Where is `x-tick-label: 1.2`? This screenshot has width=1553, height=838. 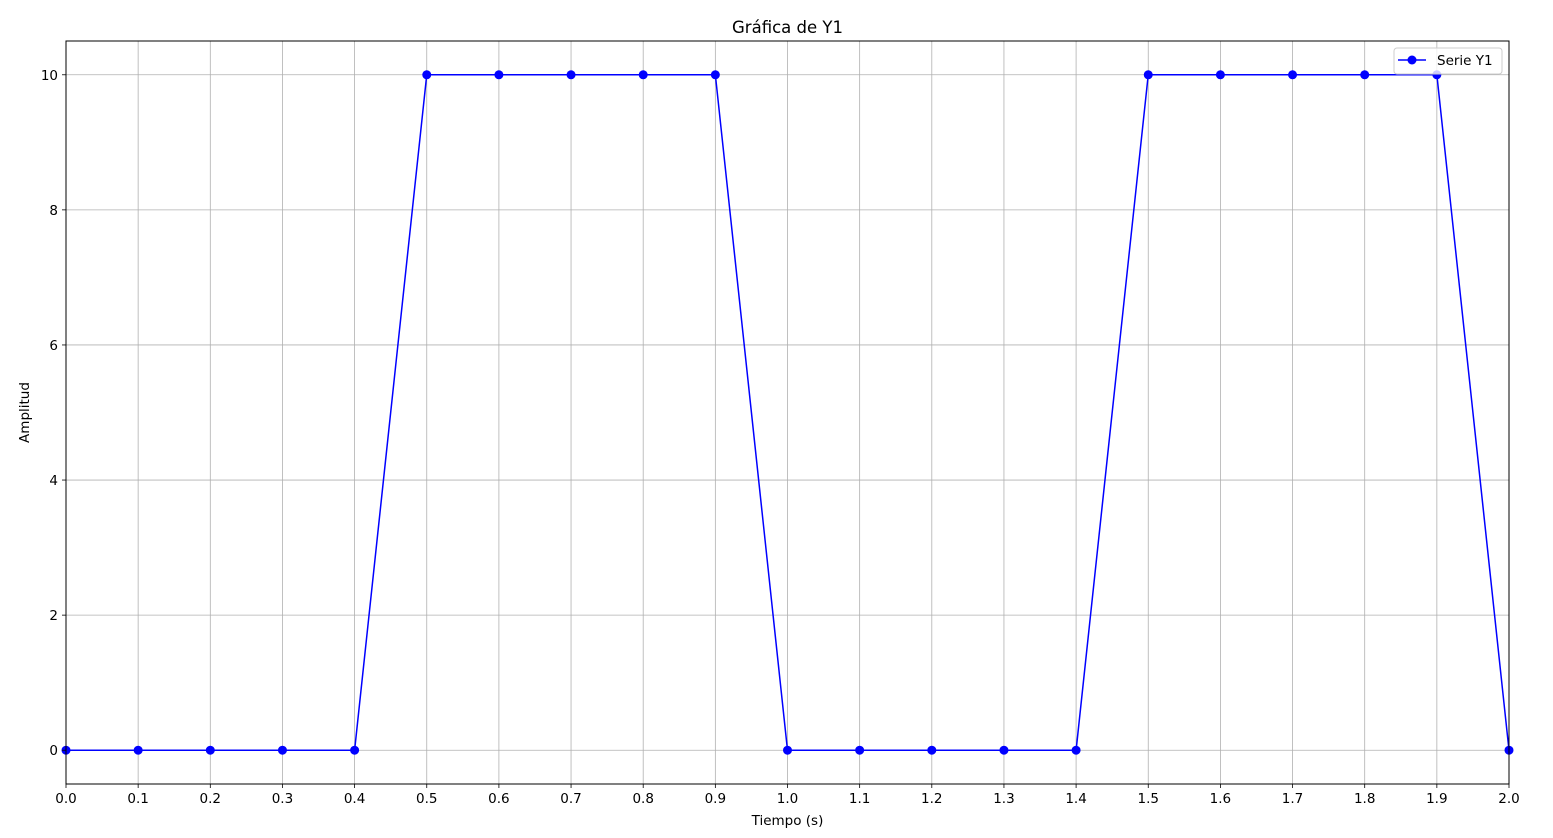
x-tick-label: 1.2 is located at coordinates (931, 799).